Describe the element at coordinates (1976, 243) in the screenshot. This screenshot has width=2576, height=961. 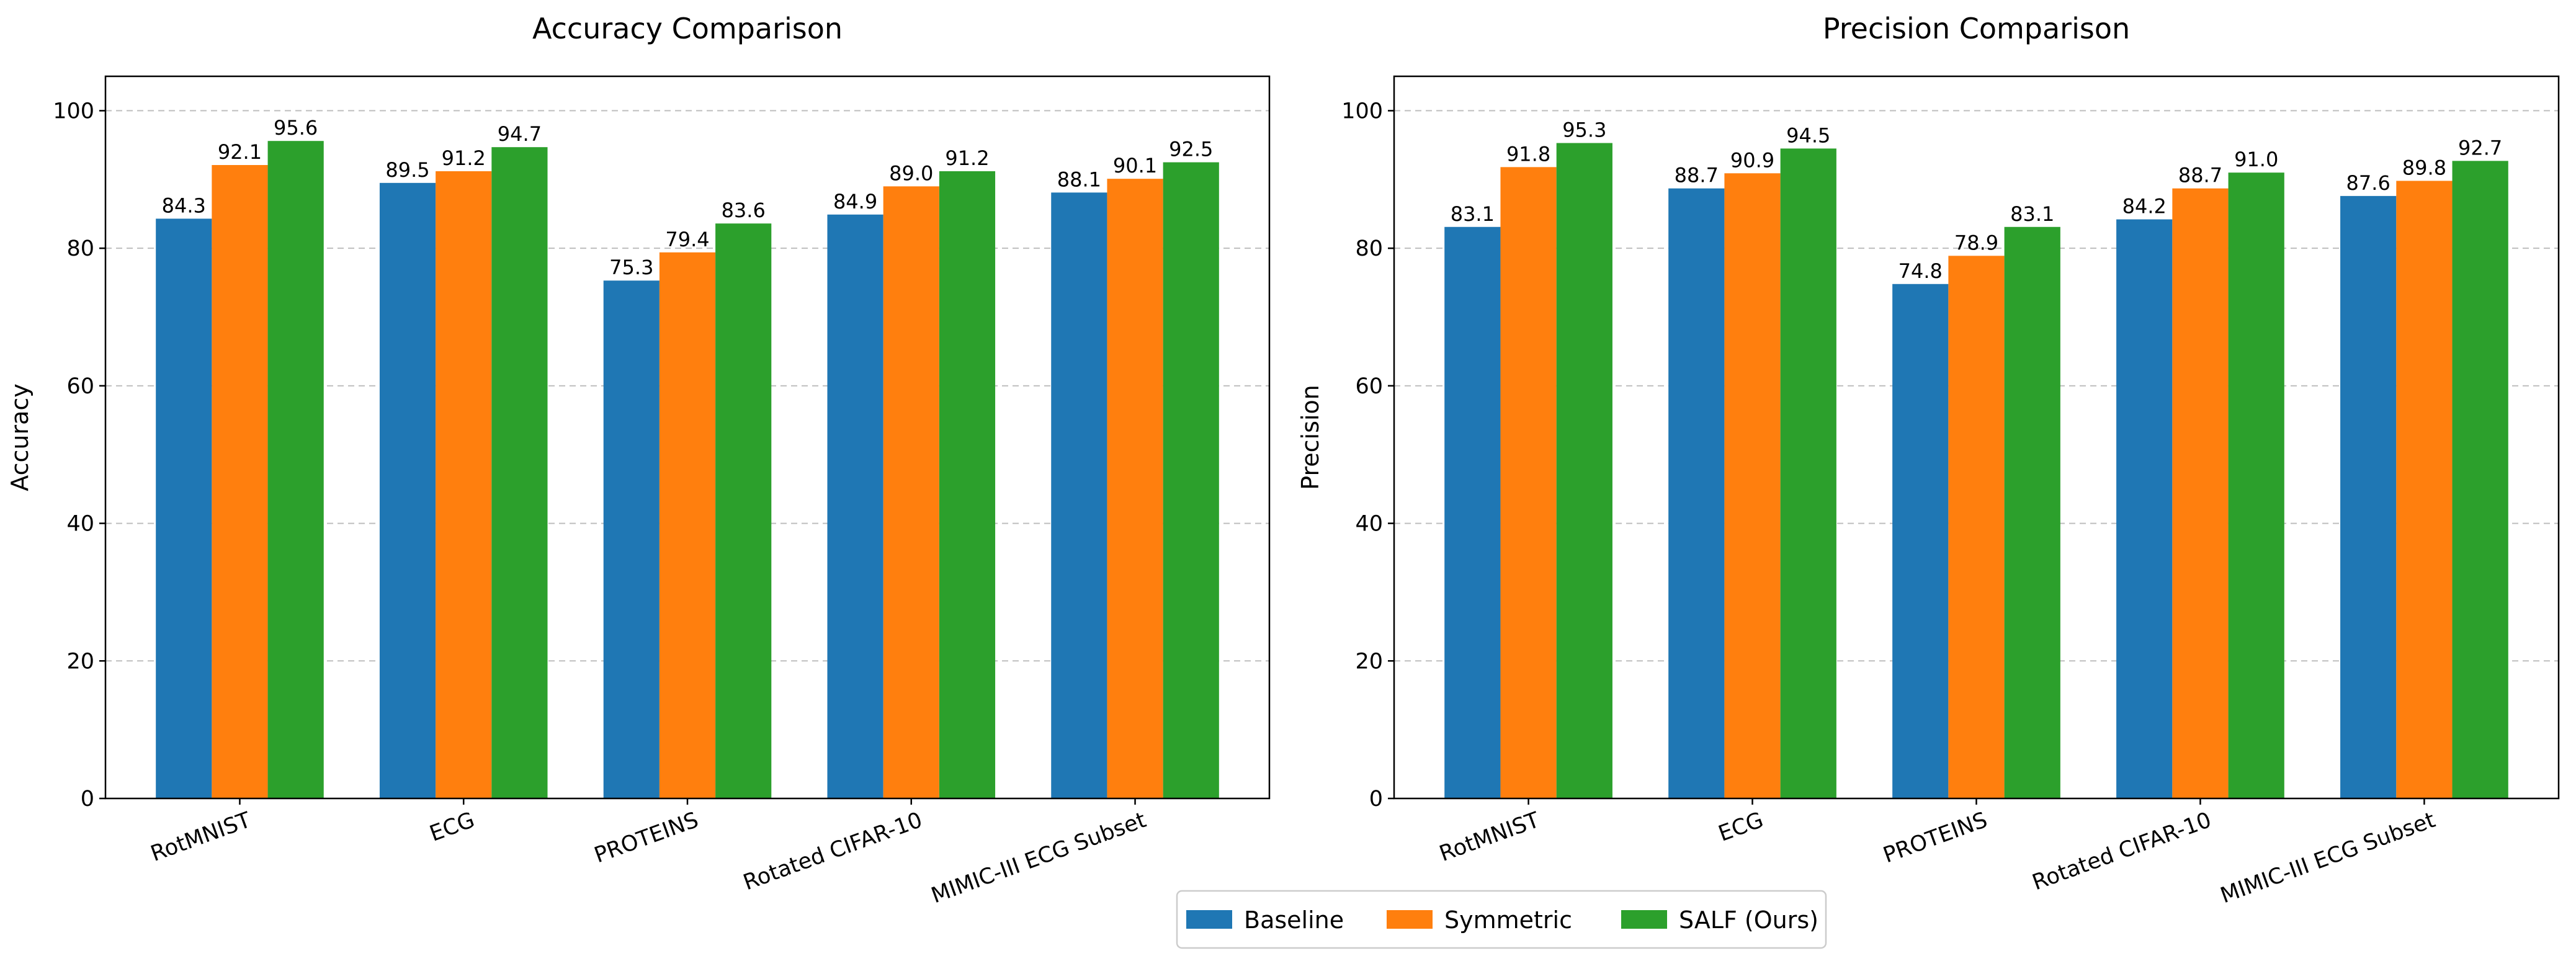
I see `precision-bar-value-label: 78.9` at that location.